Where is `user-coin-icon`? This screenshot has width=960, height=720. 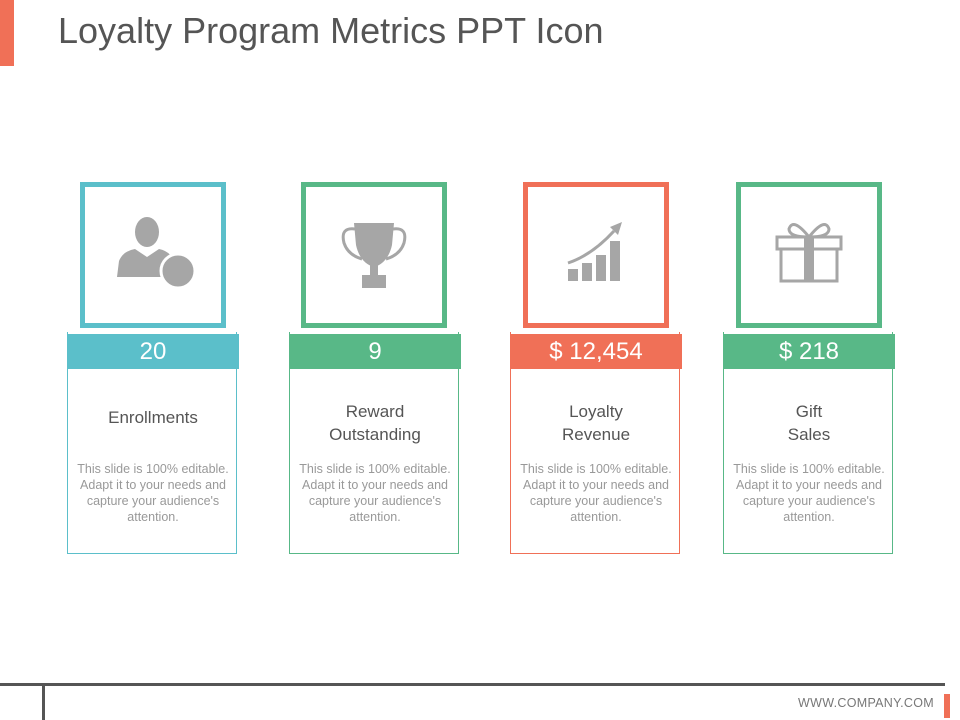 user-coin-icon is located at coordinates (157, 253).